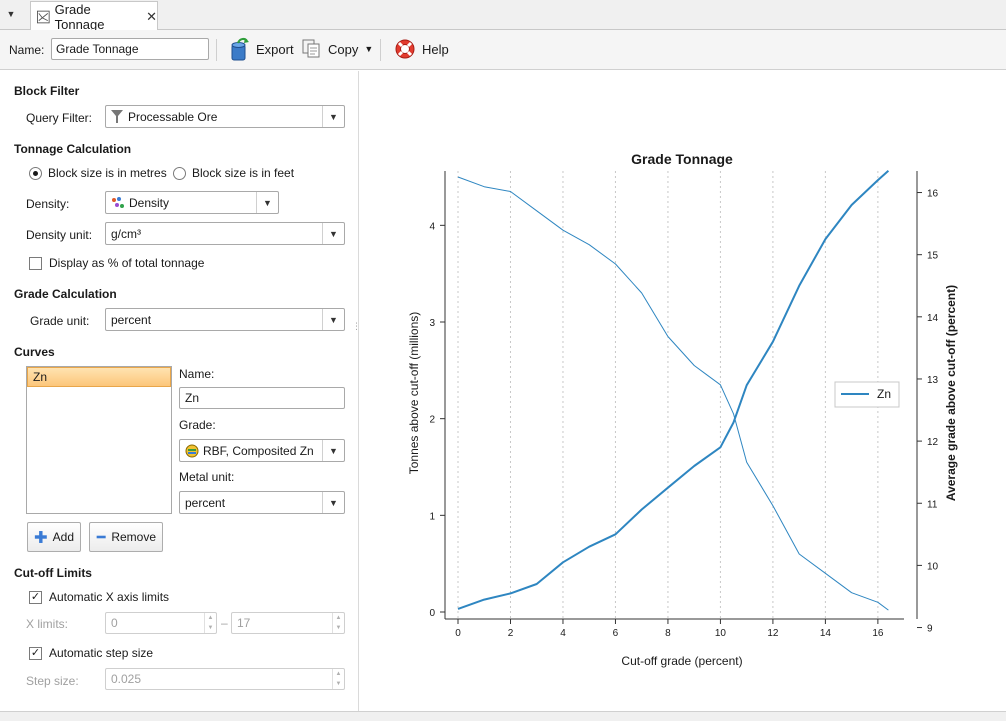 The height and width of the screenshot is (721, 1006). Describe the element at coordinates (101, 537) in the screenshot. I see `minus-icon` at that location.